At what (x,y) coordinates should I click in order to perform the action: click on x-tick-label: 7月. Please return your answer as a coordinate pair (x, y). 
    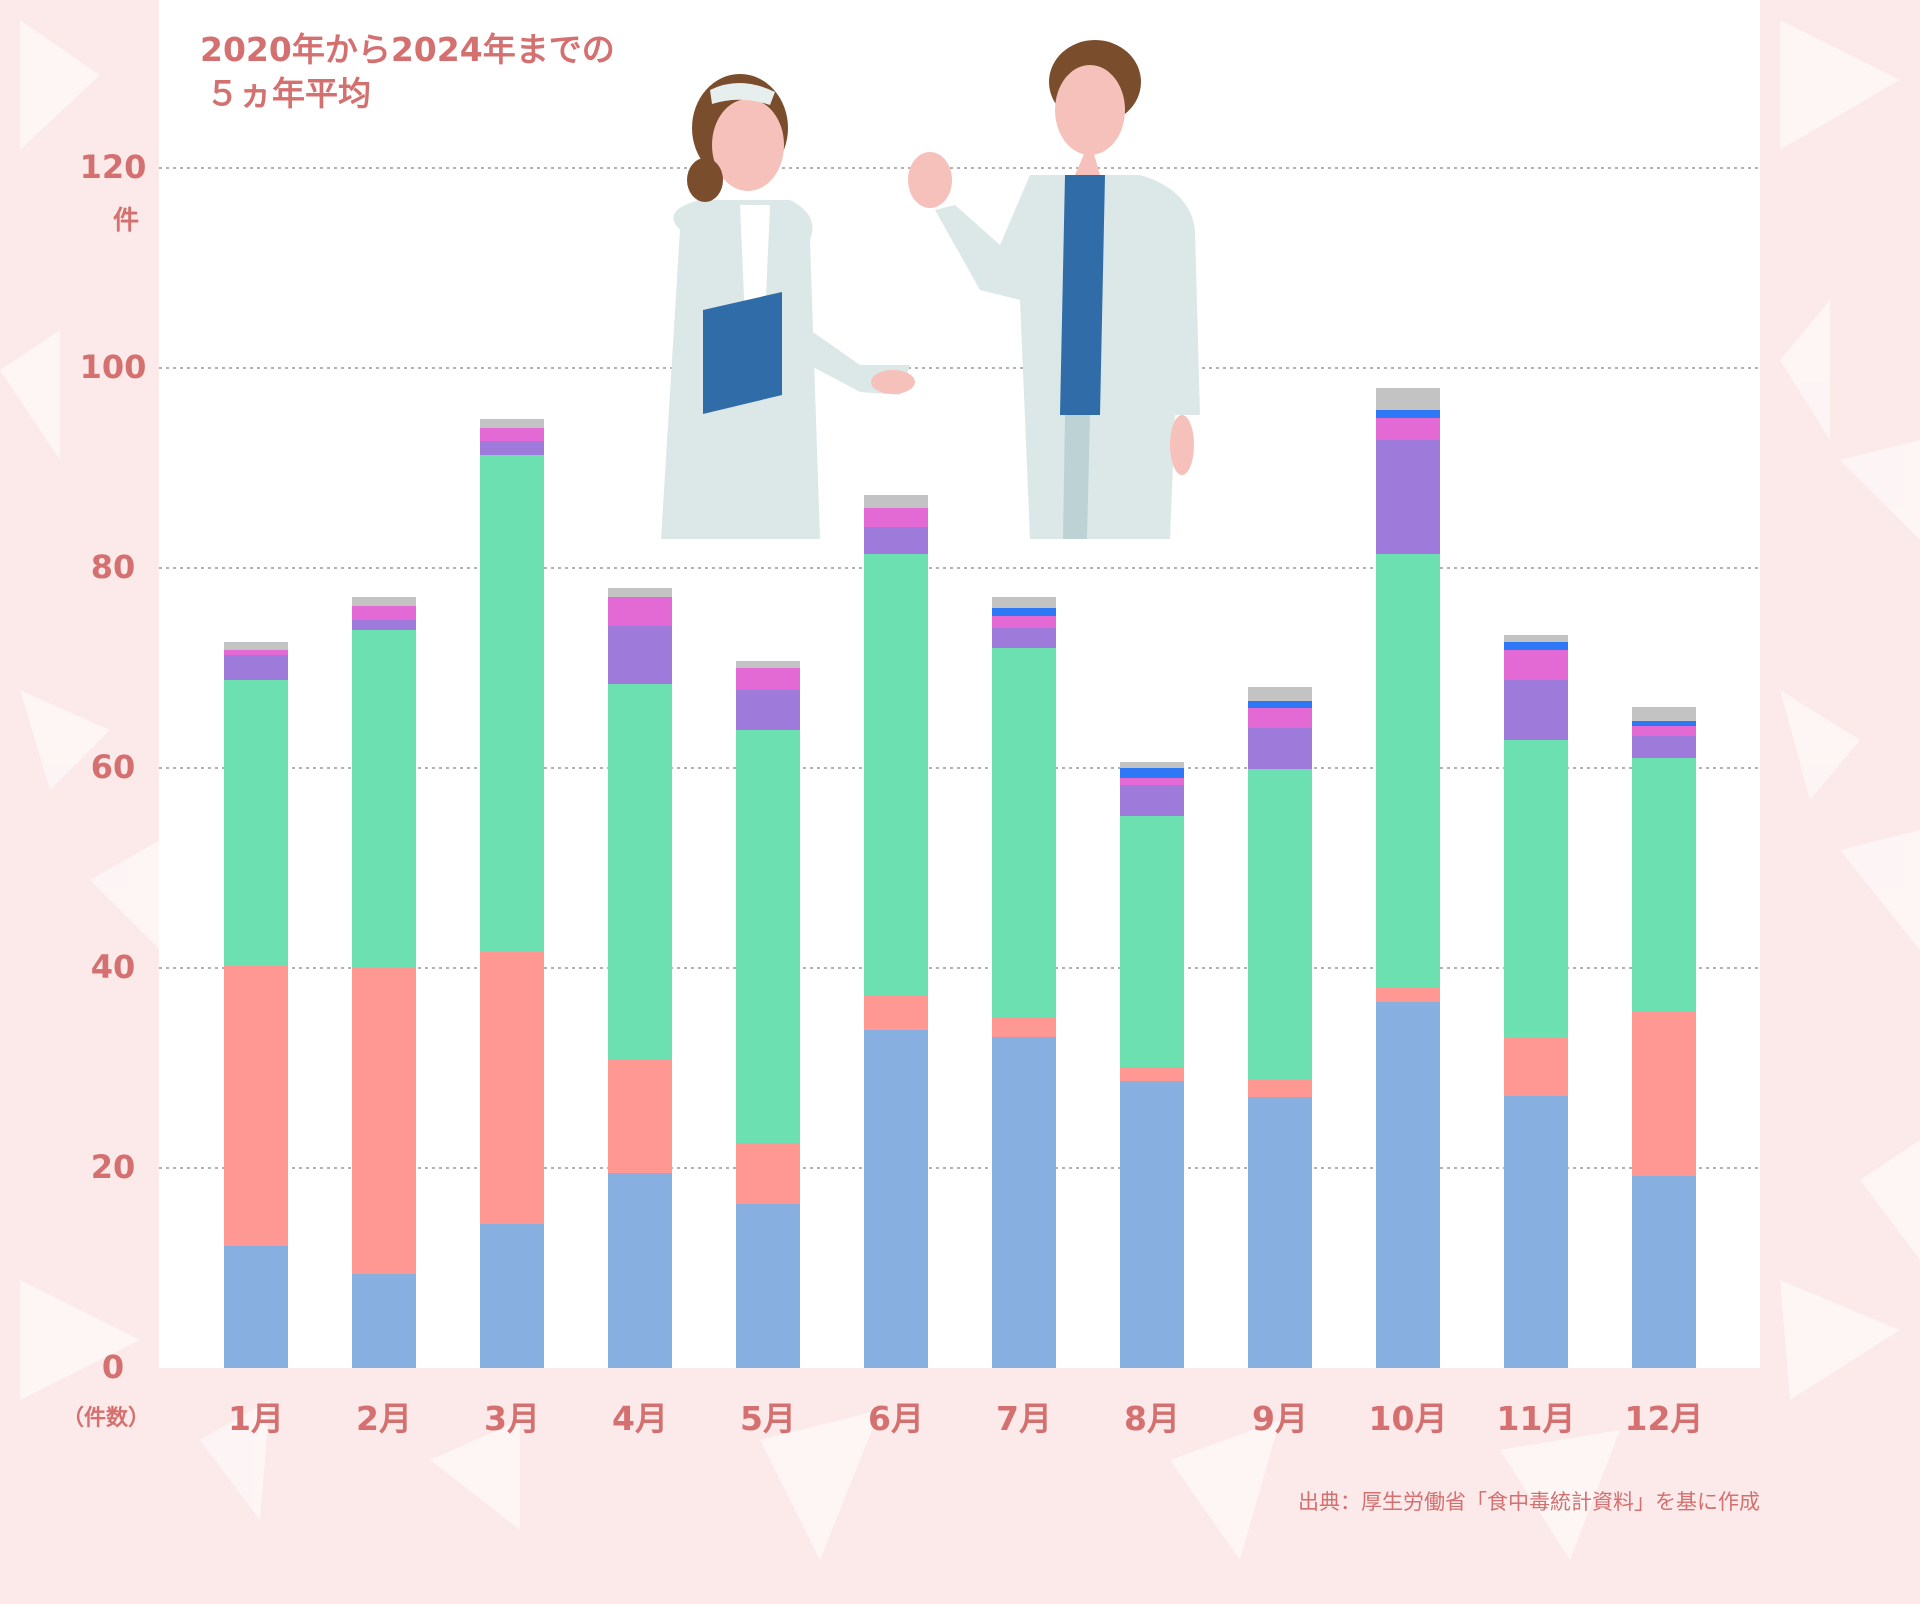
    Looking at the image, I should click on (1024, 1418).